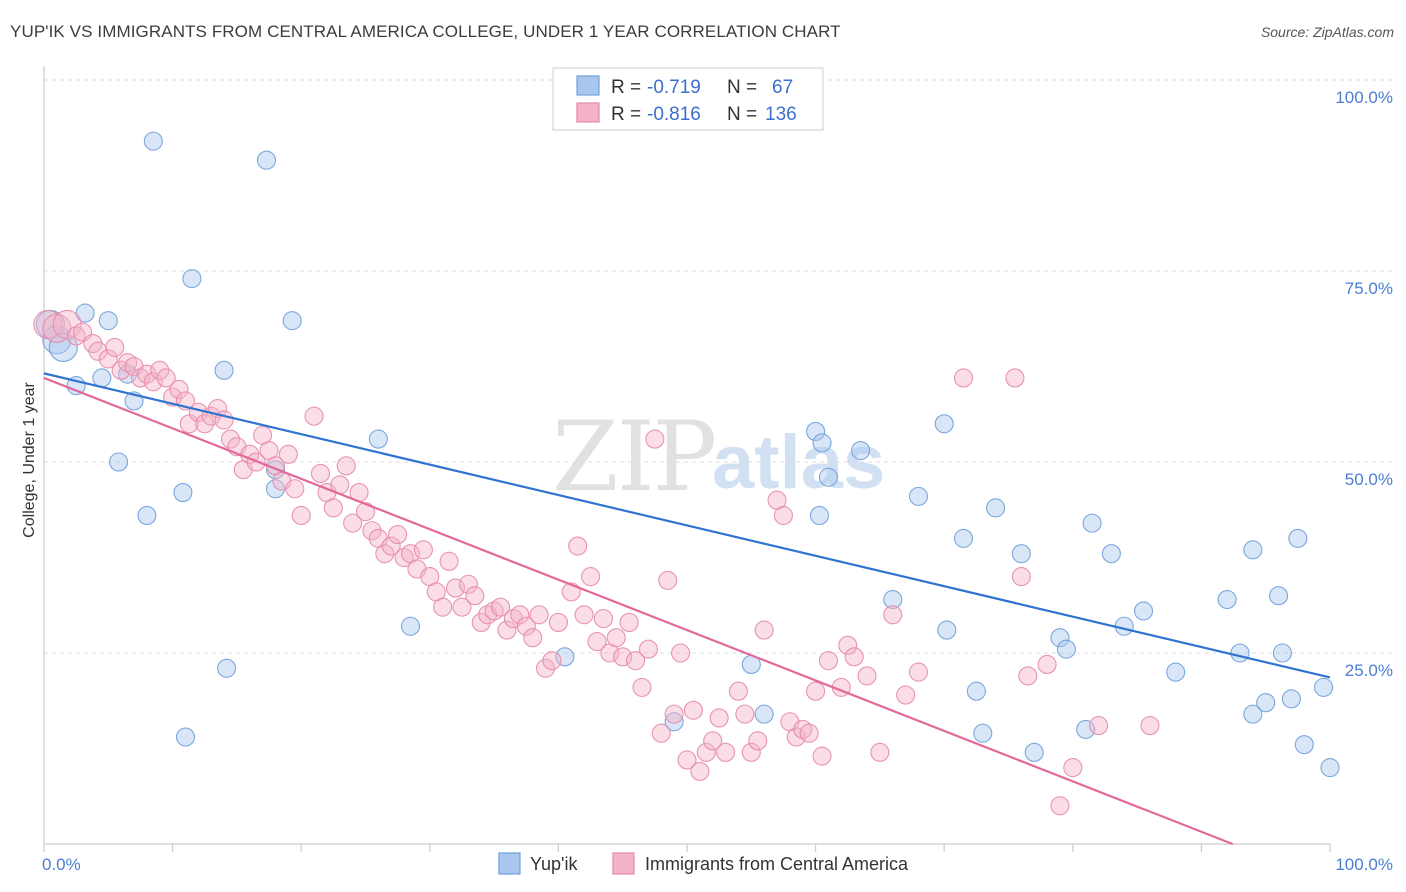  I want to click on x-tick-label-1: 100.0%, so click(1364, 864).